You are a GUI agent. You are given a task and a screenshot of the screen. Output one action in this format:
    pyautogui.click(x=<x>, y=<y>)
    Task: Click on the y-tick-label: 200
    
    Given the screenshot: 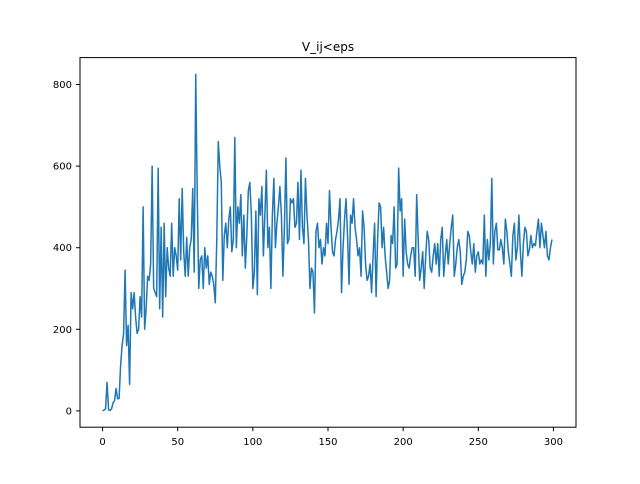 What is the action you would take?
    pyautogui.click(x=62, y=330)
    